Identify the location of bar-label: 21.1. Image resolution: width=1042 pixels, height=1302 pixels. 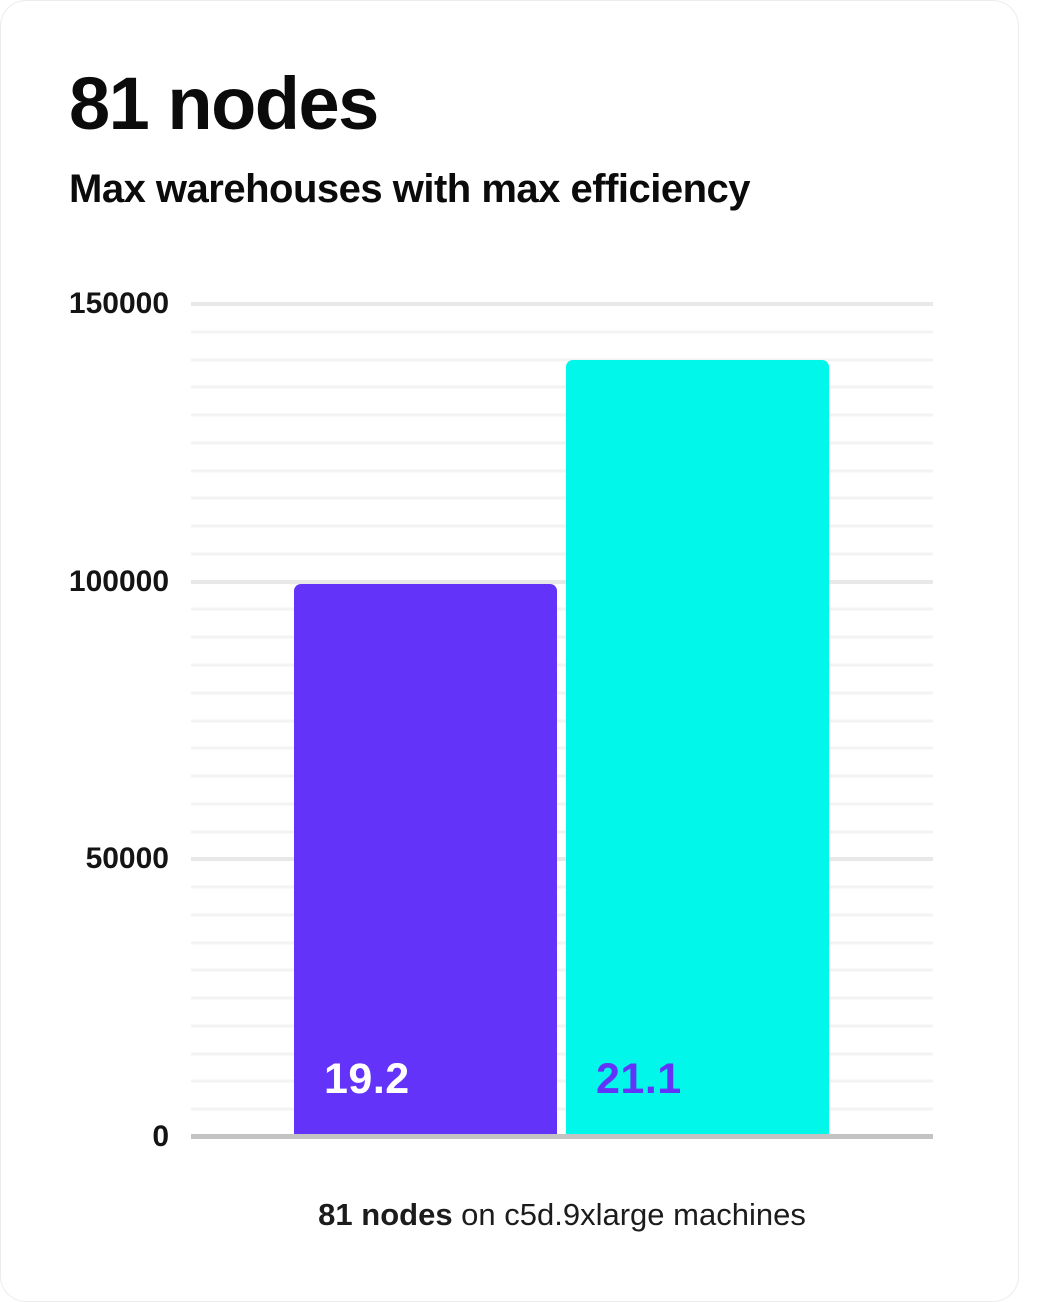
(639, 1079).